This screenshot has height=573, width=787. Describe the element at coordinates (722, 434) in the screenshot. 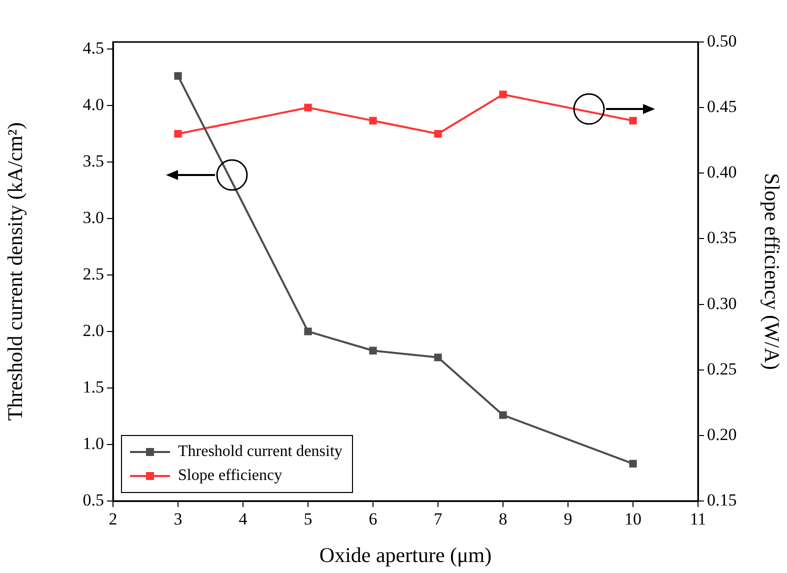

I see `y2-tick-label: 0.20` at that location.